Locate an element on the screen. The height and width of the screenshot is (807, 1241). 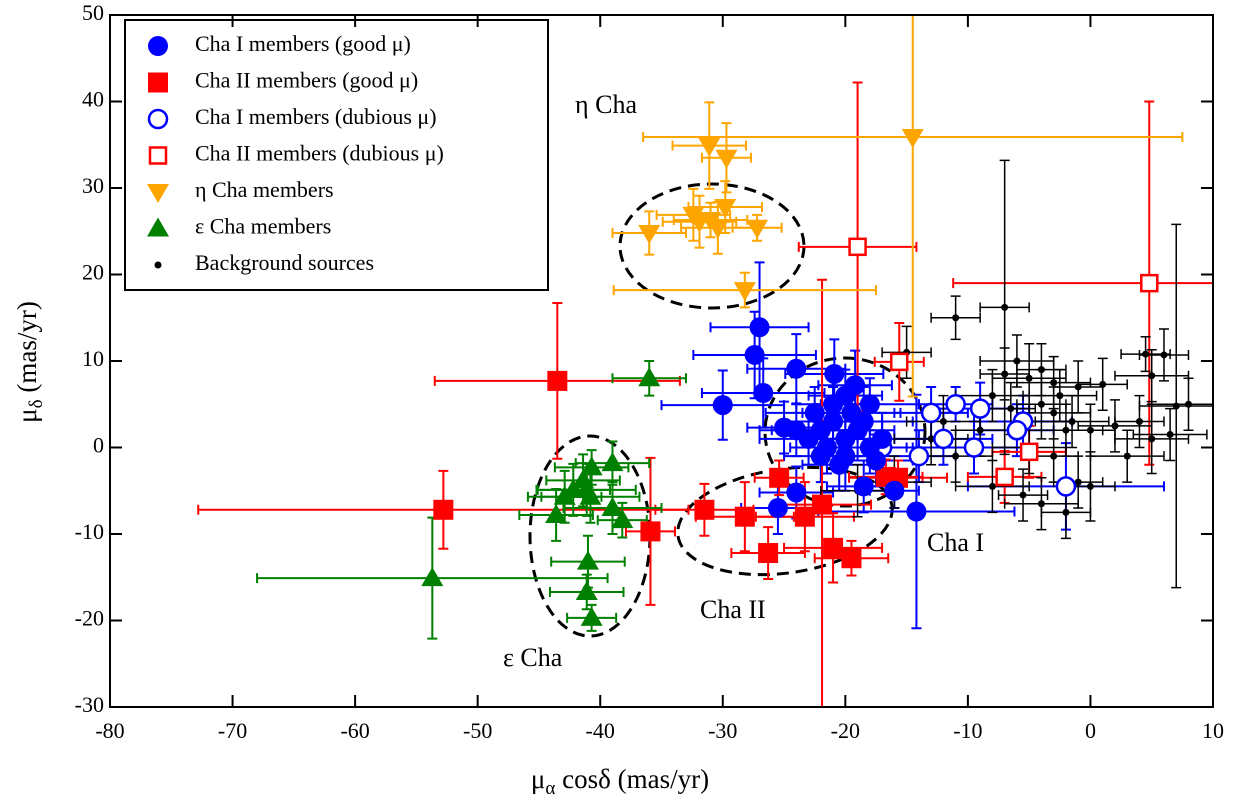
legend-box is located at coordinates (336, 155).